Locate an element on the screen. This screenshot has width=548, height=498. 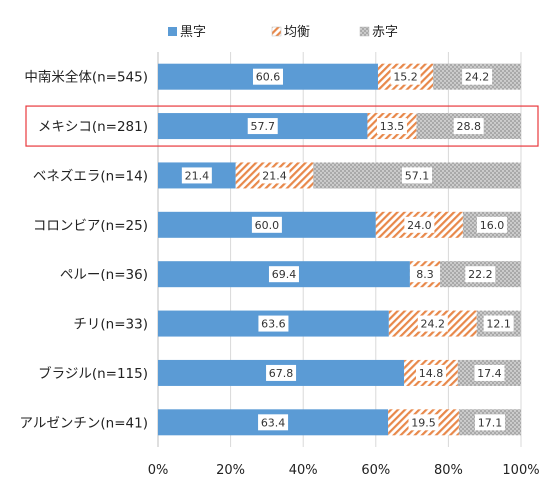
x-tick-label-1: 20% is located at coordinates (230, 470).